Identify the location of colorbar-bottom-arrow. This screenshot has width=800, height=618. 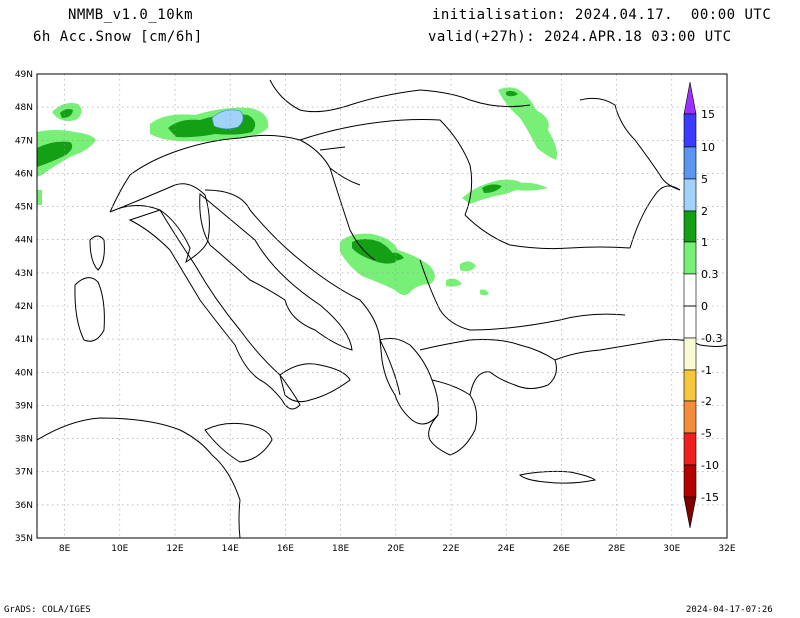
(690, 512).